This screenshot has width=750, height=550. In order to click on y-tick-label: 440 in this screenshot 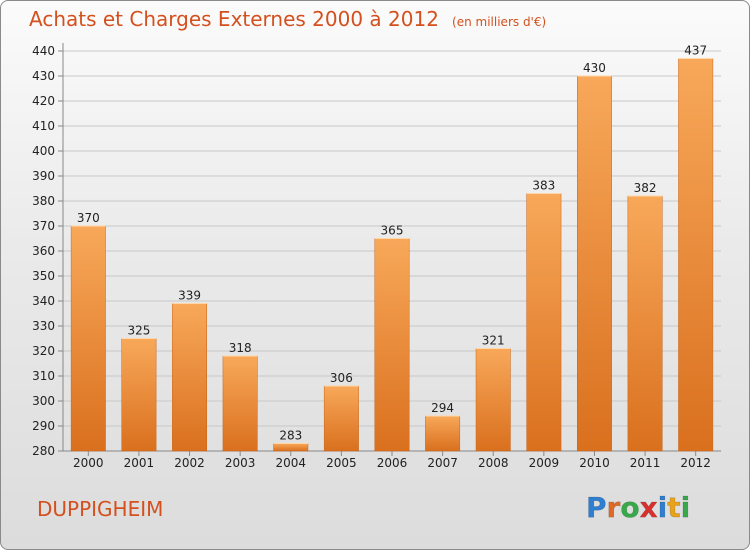, I will do `click(43, 51)`.